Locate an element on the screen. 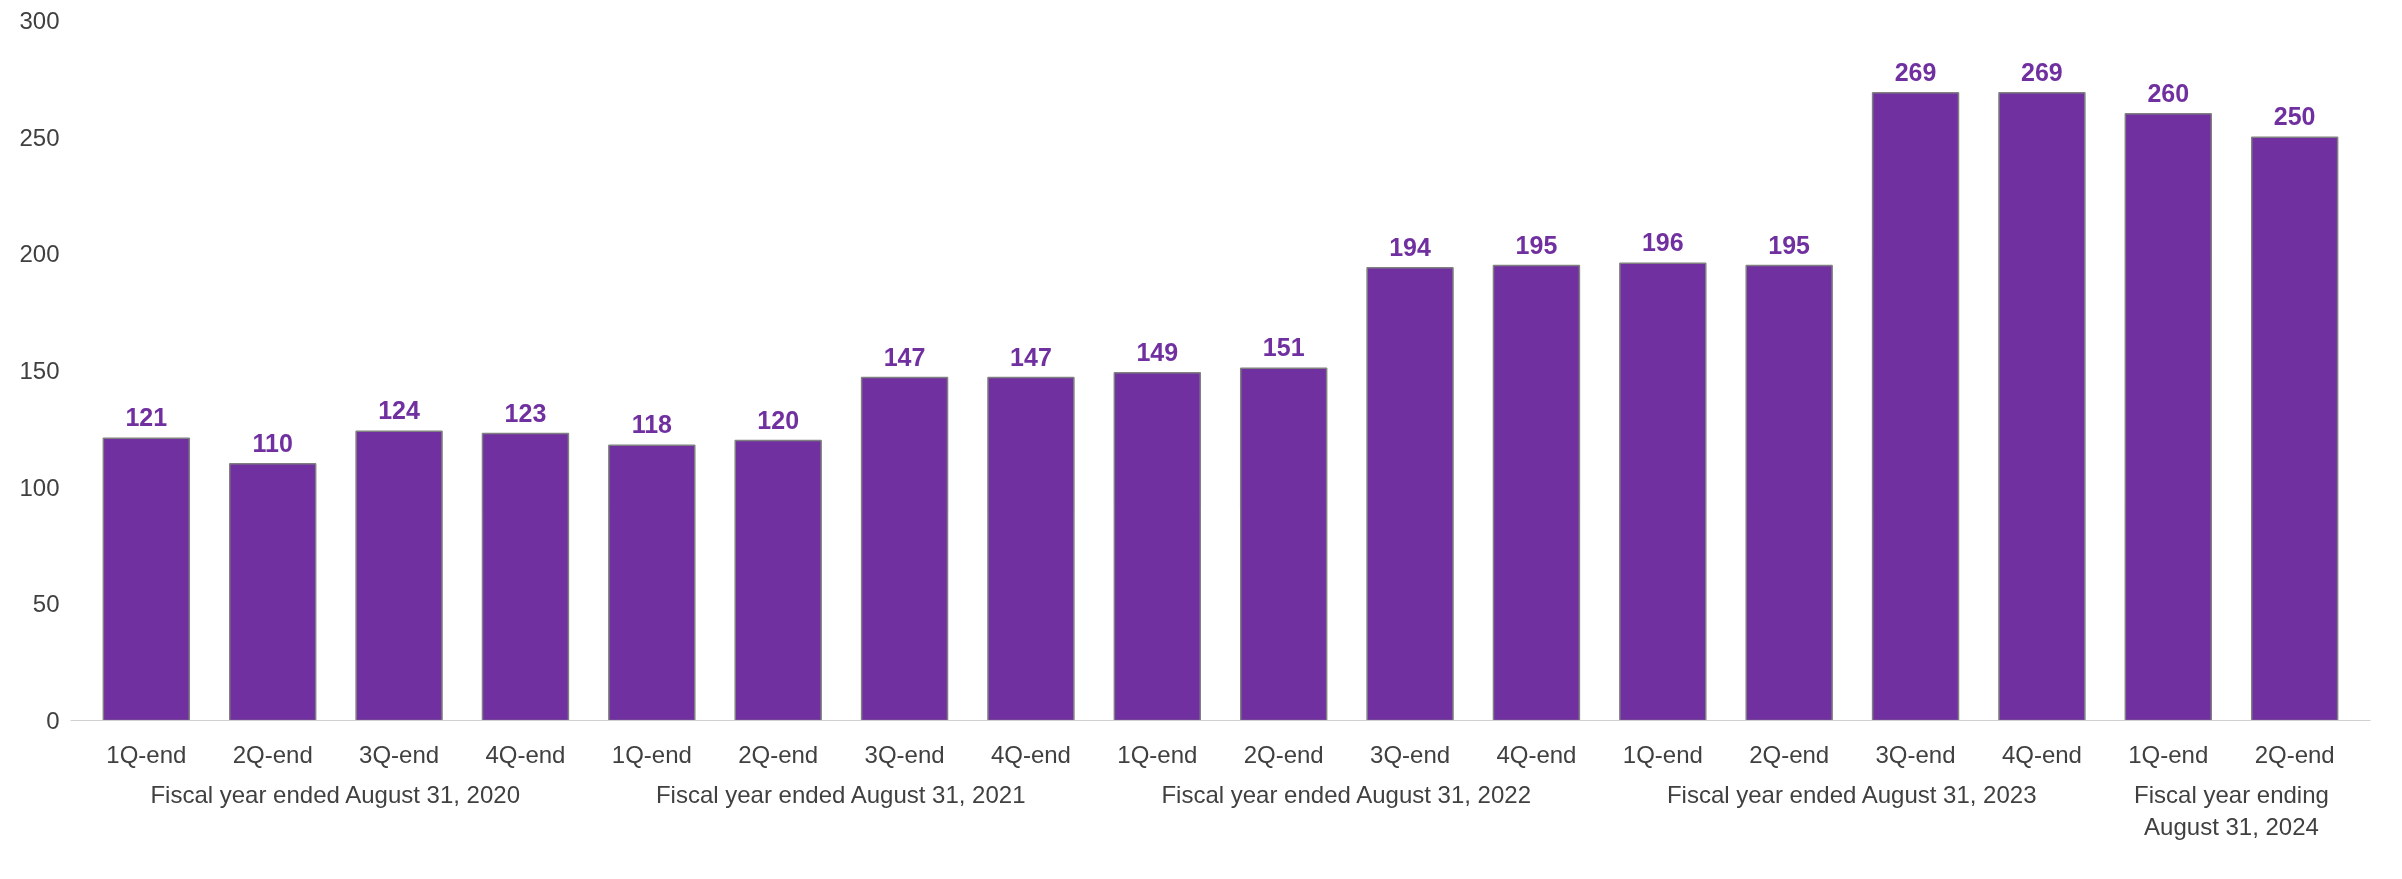  data-label: 121 is located at coordinates (146, 417).